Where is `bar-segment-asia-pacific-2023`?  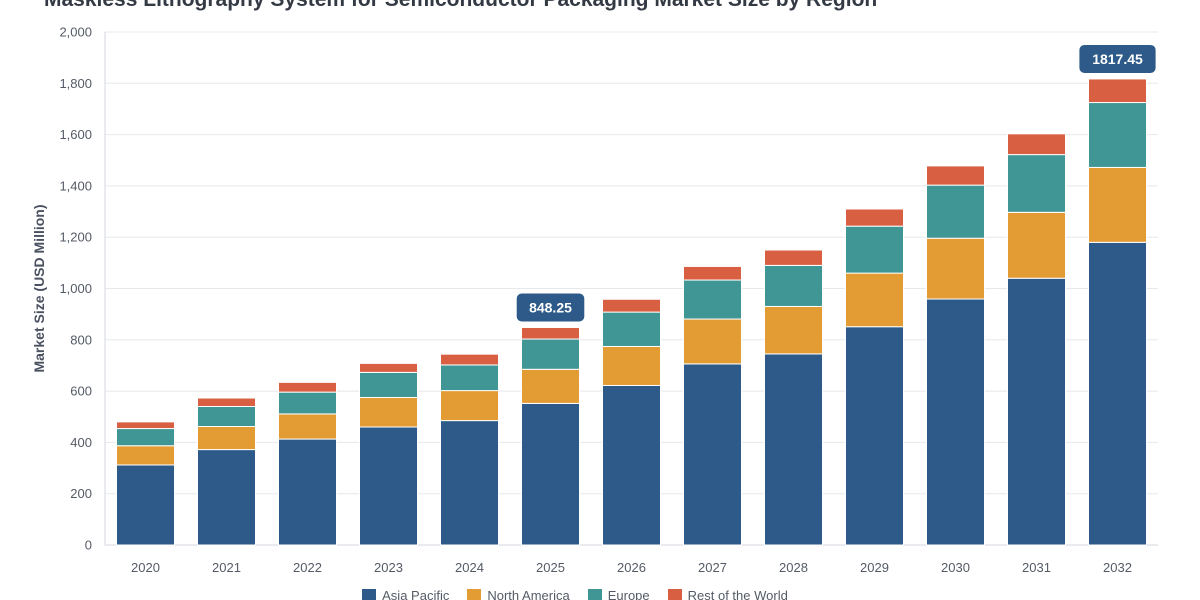
bar-segment-asia-pacific-2023 is located at coordinates (388, 486).